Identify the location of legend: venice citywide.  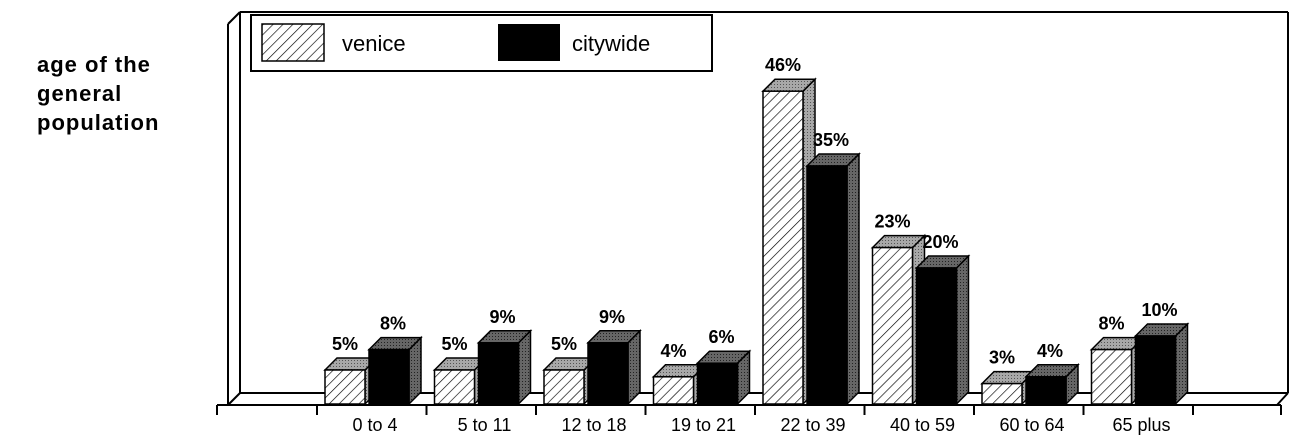
(481, 43).